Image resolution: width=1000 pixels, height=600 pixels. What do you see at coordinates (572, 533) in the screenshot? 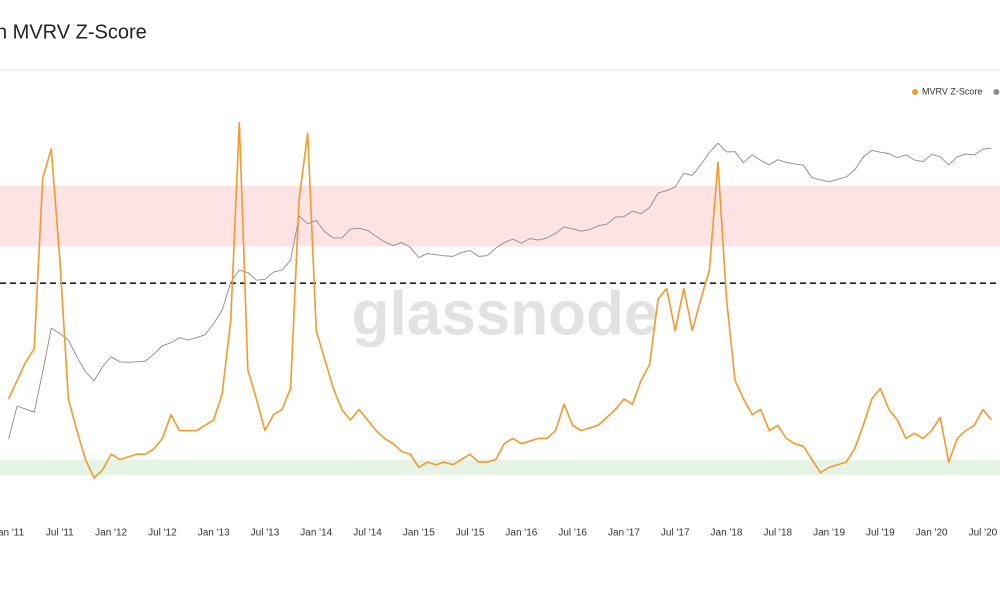
I see `x-tick-label: Jul '16` at bounding box center [572, 533].